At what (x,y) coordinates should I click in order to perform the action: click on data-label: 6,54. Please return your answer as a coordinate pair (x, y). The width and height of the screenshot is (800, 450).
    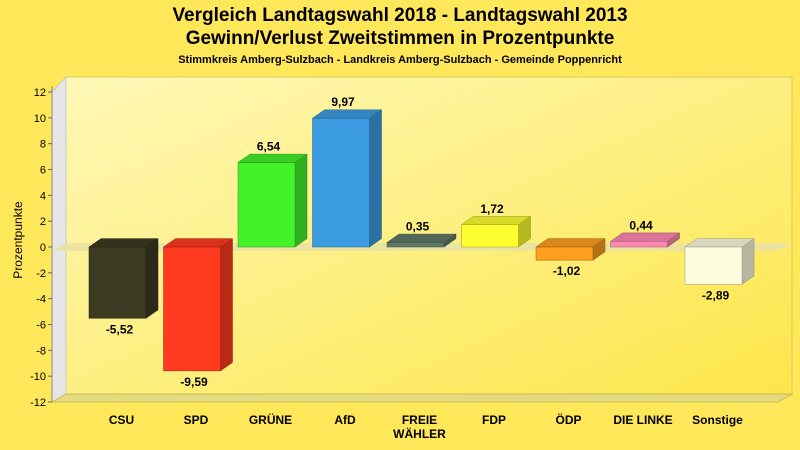
    Looking at the image, I should click on (269, 147).